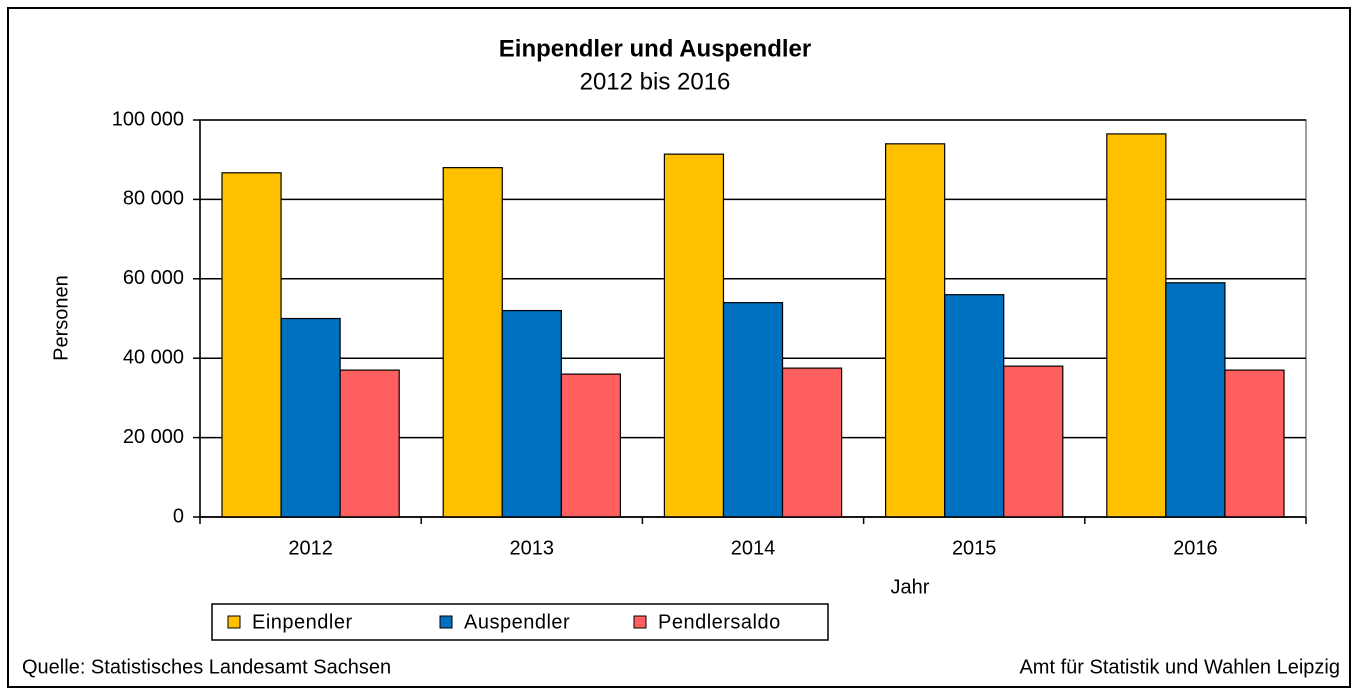 This screenshot has height=695, width=1359. I want to click on x-tick-label: 2014, so click(753, 548).